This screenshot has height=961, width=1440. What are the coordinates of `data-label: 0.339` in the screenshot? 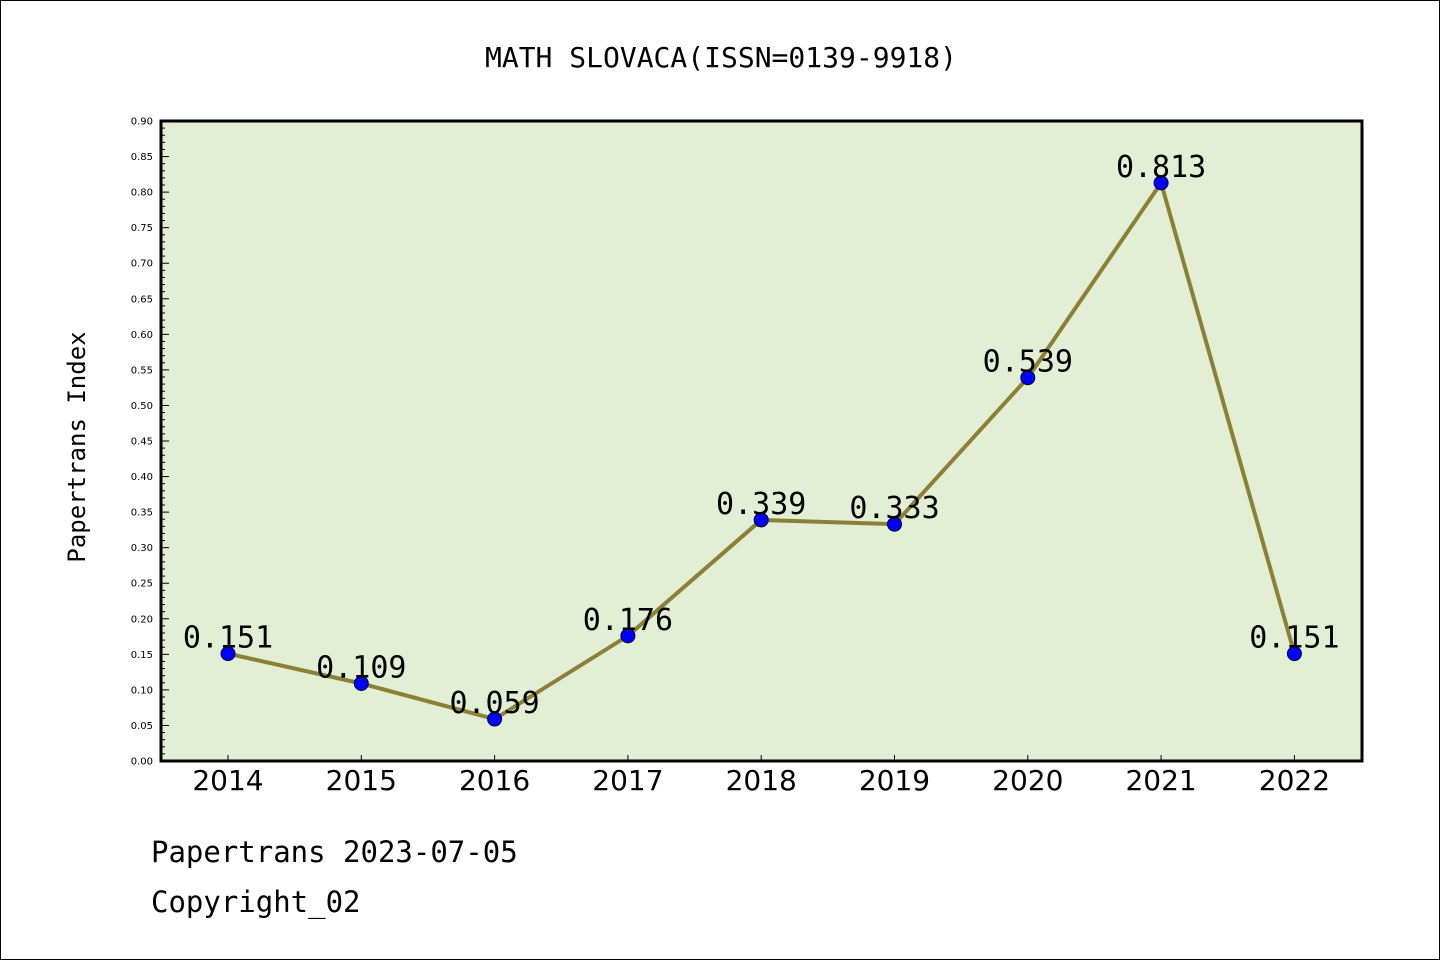 It's located at (761, 504).